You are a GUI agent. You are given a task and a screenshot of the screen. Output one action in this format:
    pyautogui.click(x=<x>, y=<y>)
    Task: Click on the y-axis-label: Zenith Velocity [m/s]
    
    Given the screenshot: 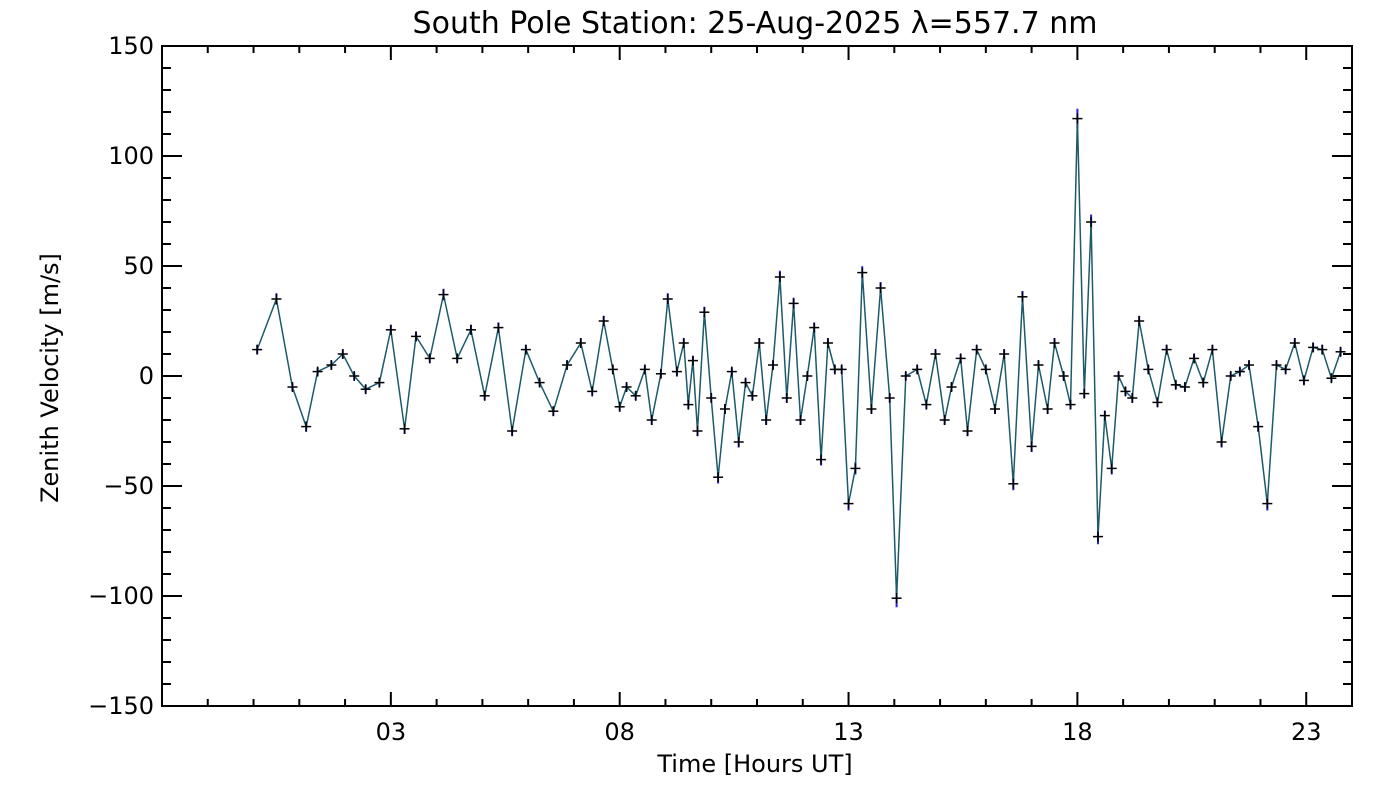 What is the action you would take?
    pyautogui.click(x=50, y=378)
    